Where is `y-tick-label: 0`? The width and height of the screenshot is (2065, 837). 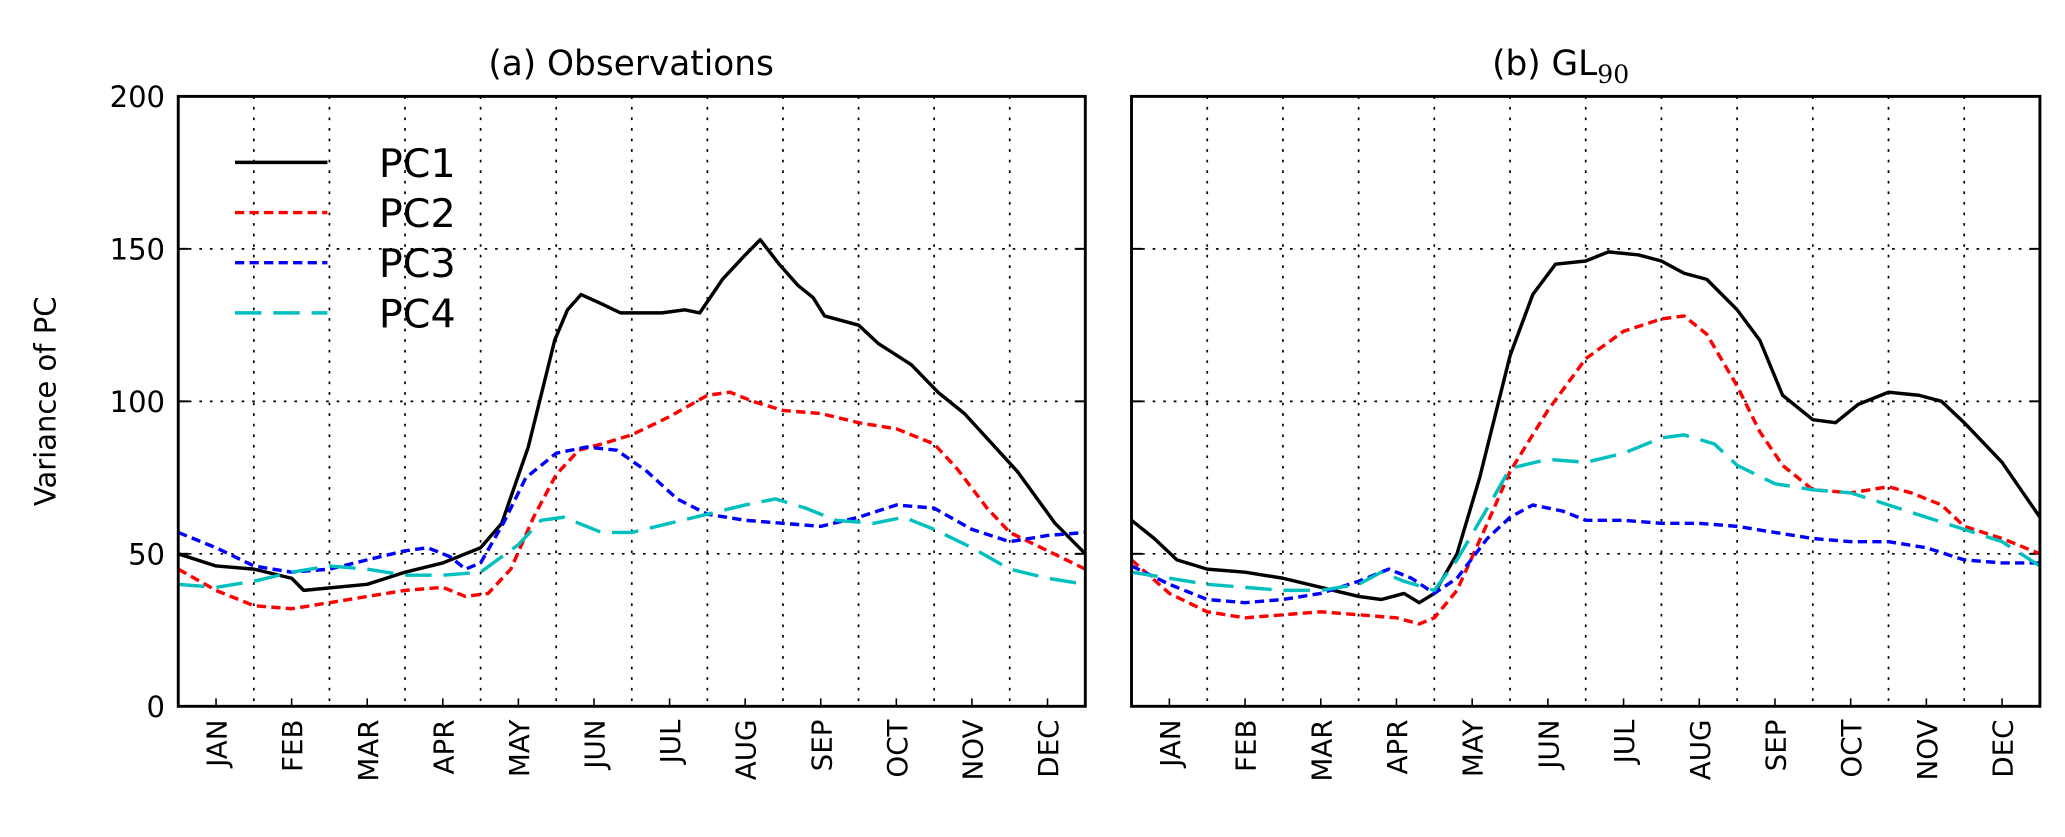
y-tick-label: 0 is located at coordinates (156, 707).